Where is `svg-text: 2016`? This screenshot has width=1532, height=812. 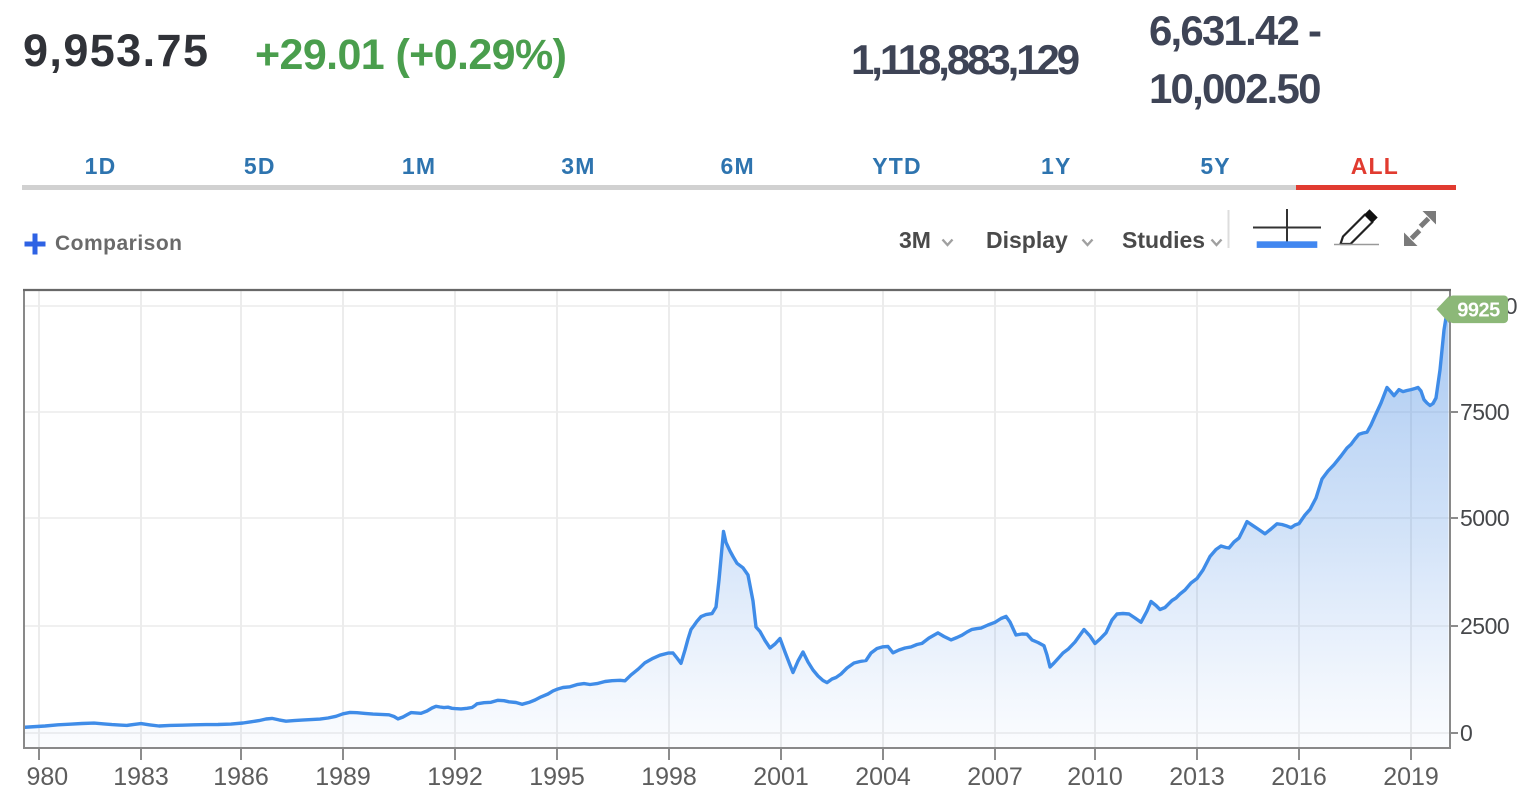 svg-text: 2016 is located at coordinates (1299, 777).